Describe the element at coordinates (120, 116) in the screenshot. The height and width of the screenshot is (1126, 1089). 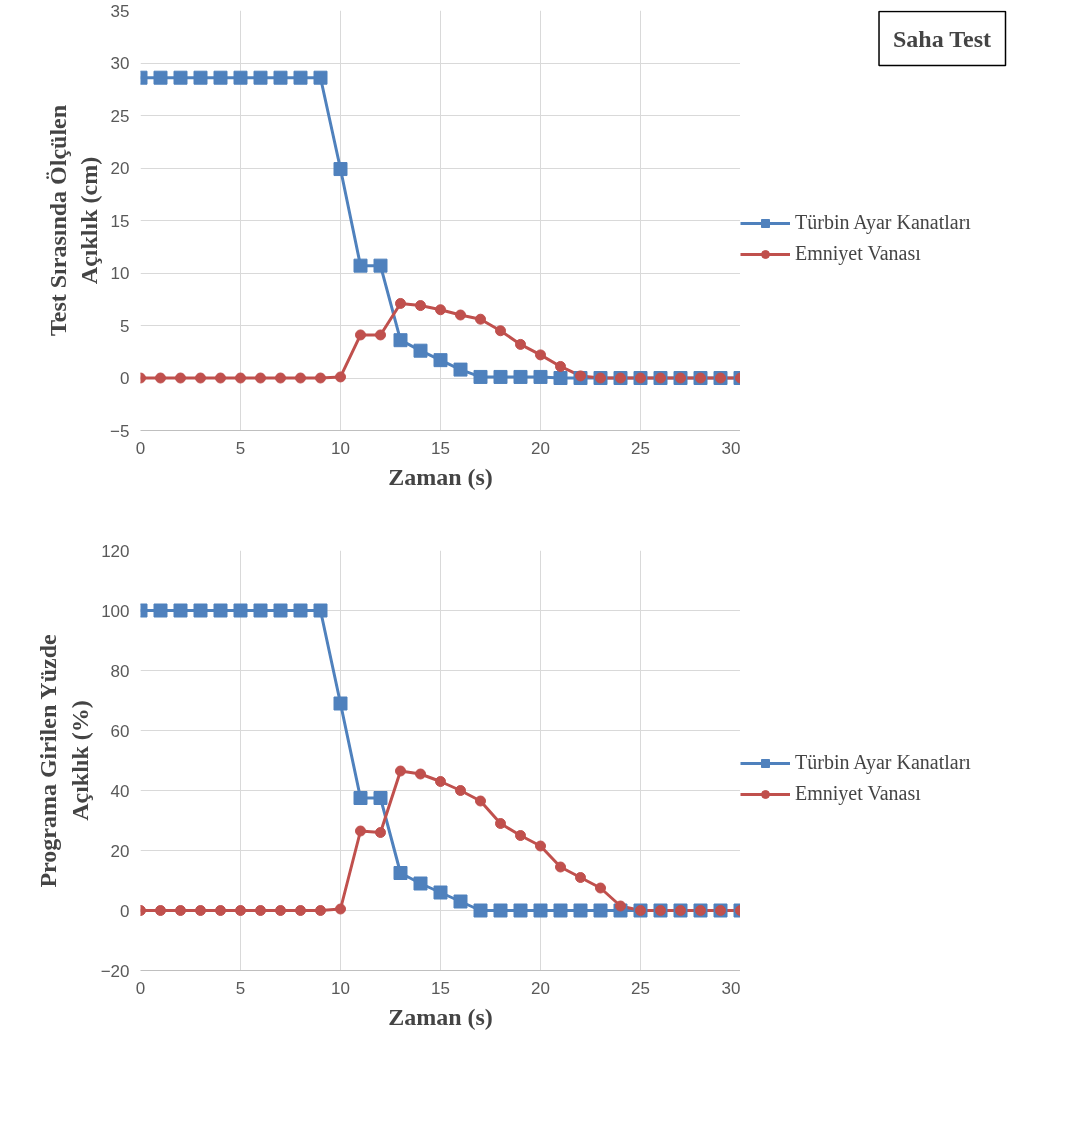
I see `y-tick-label: 25` at that location.